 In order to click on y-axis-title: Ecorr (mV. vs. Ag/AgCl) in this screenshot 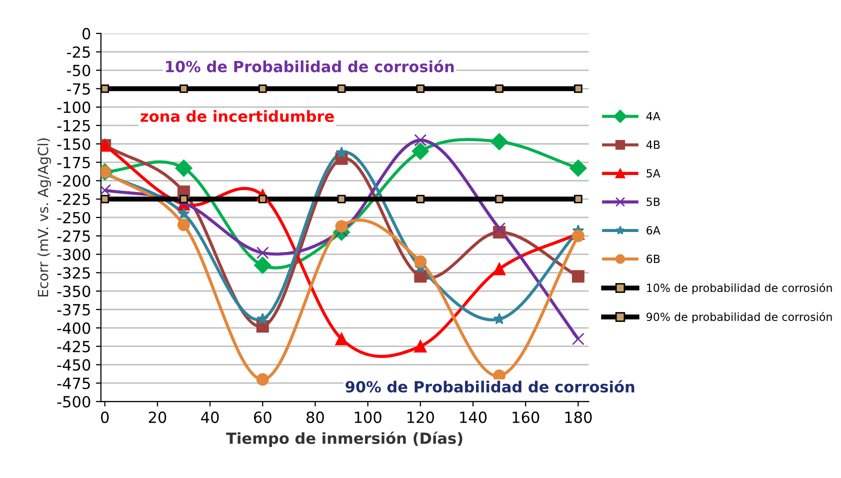, I will do `click(44, 217)`.